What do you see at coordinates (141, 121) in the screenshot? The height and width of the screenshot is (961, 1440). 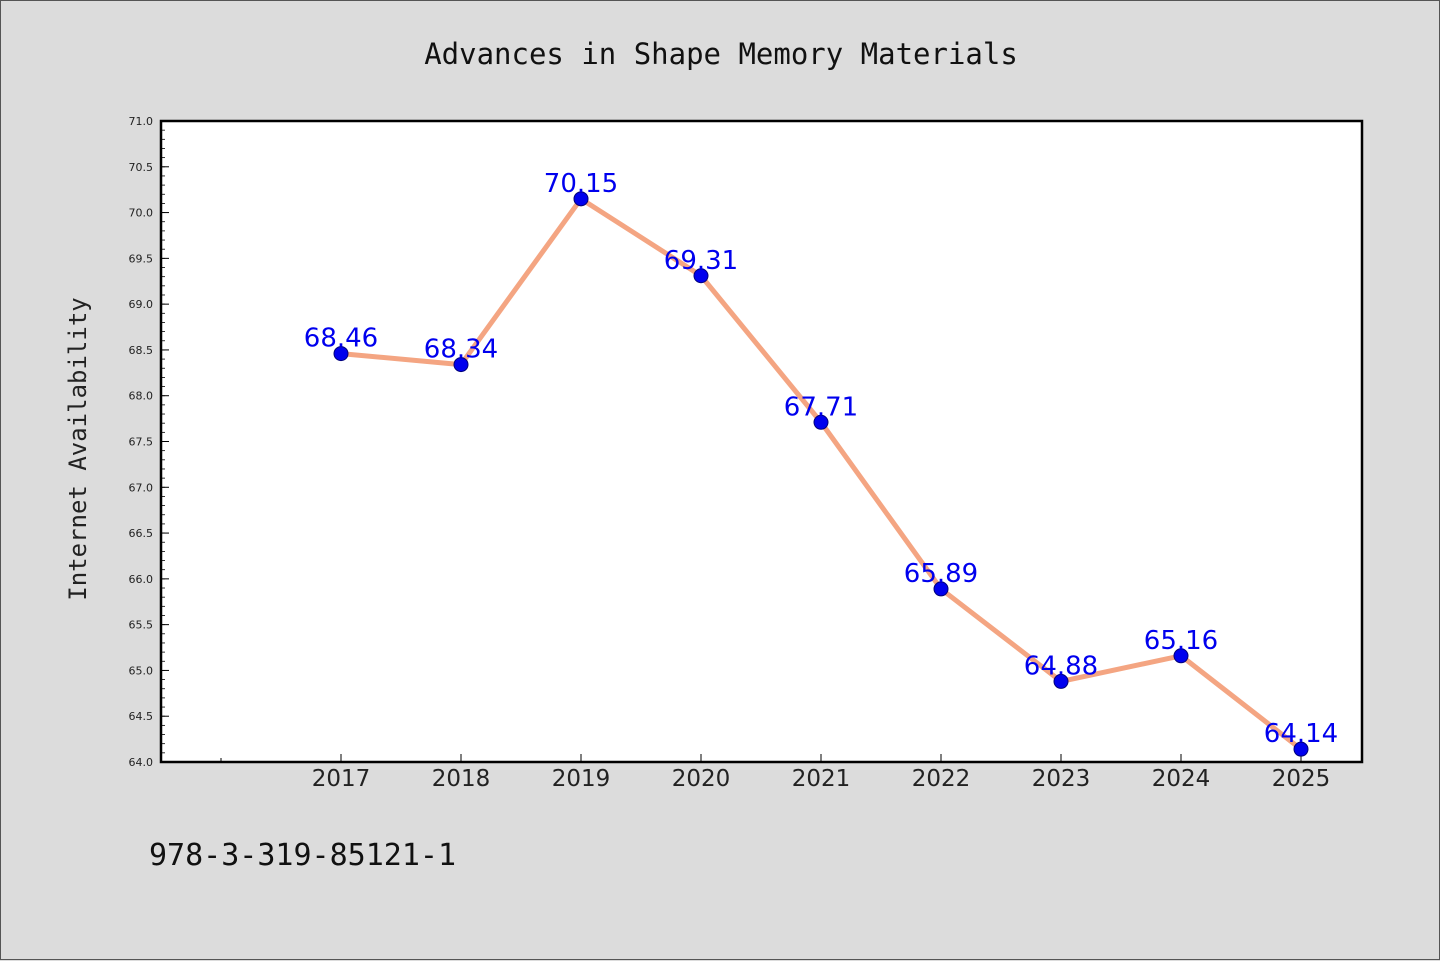 I see `y-tick-label: 71.0` at bounding box center [141, 121].